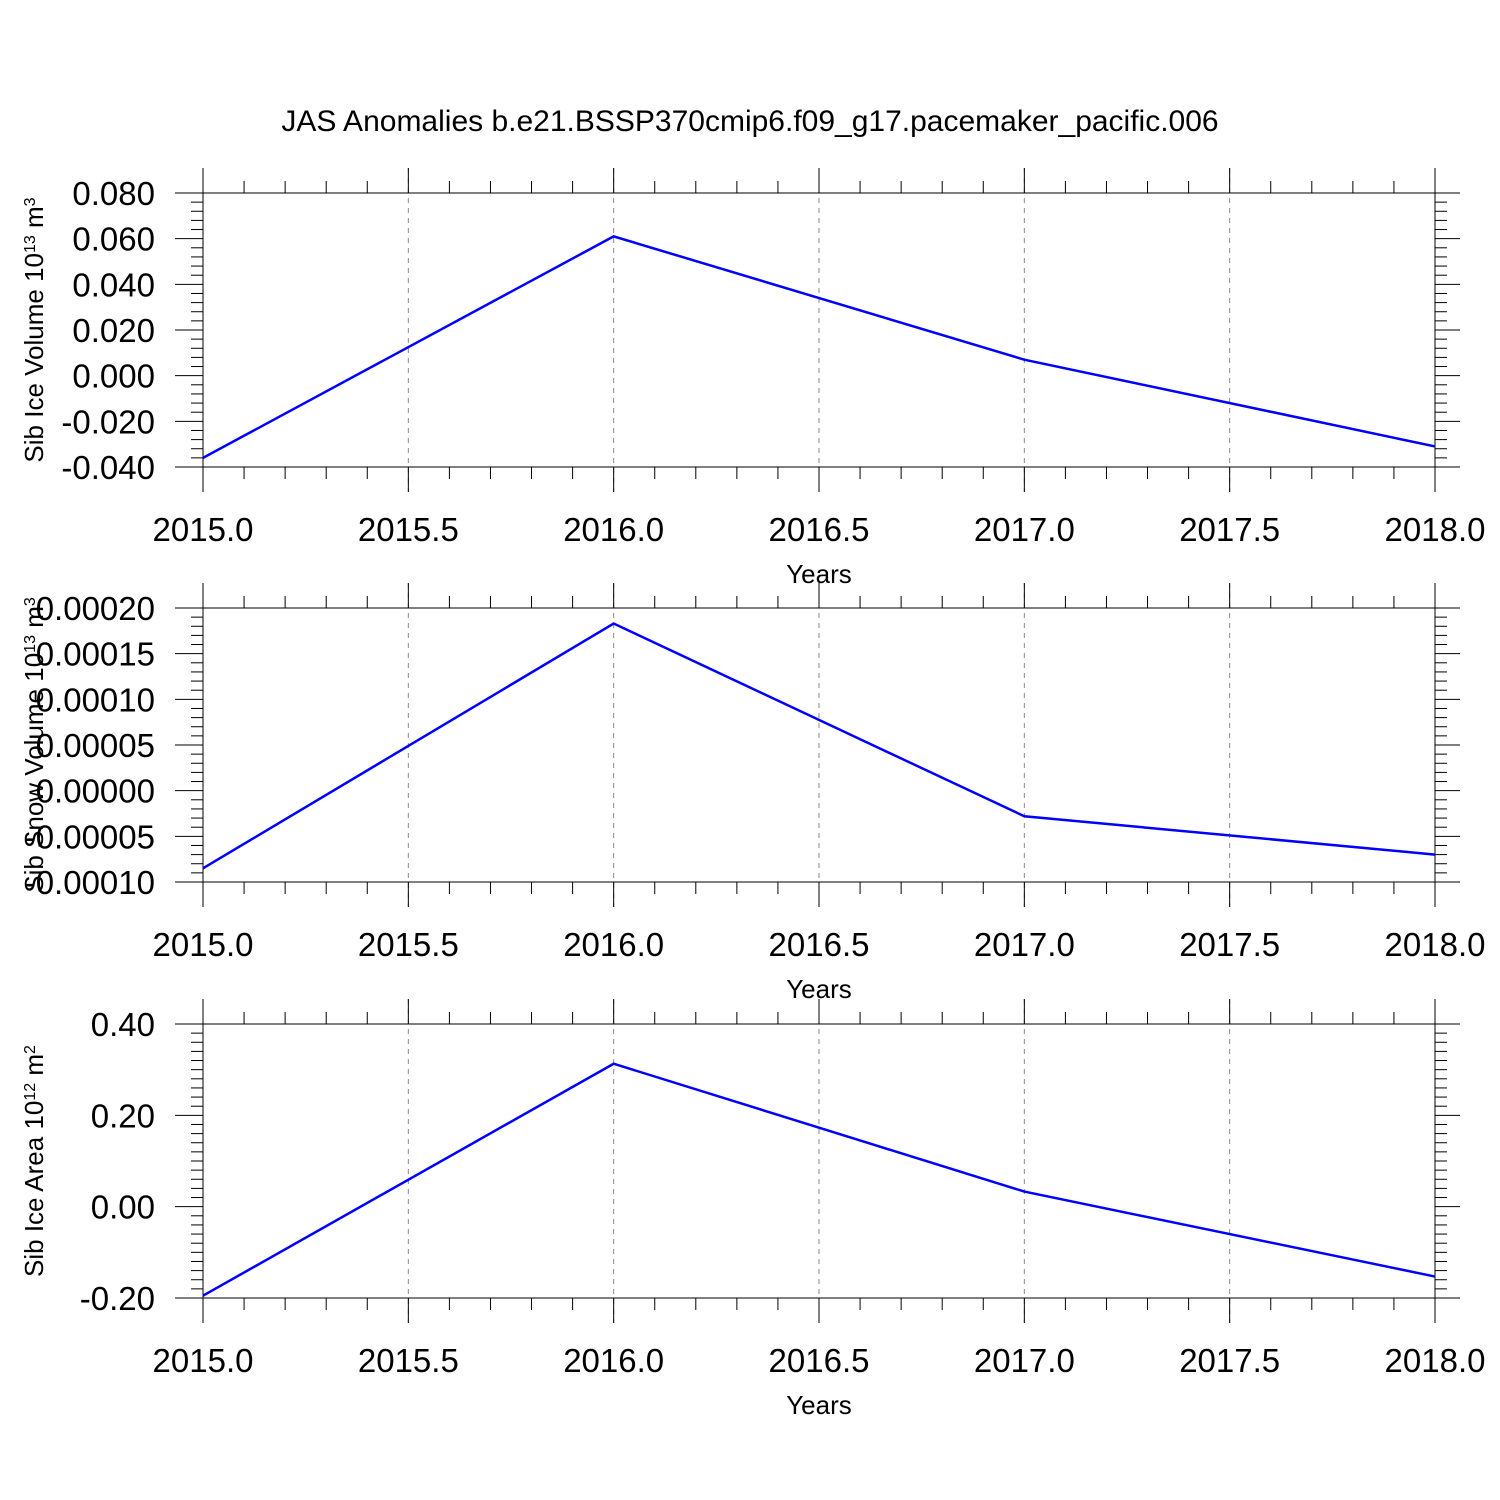 Image resolution: width=1500 pixels, height=1500 pixels. I want to click on y-axis-label-part: Sib Ice Volume 10, so click(34, 358).